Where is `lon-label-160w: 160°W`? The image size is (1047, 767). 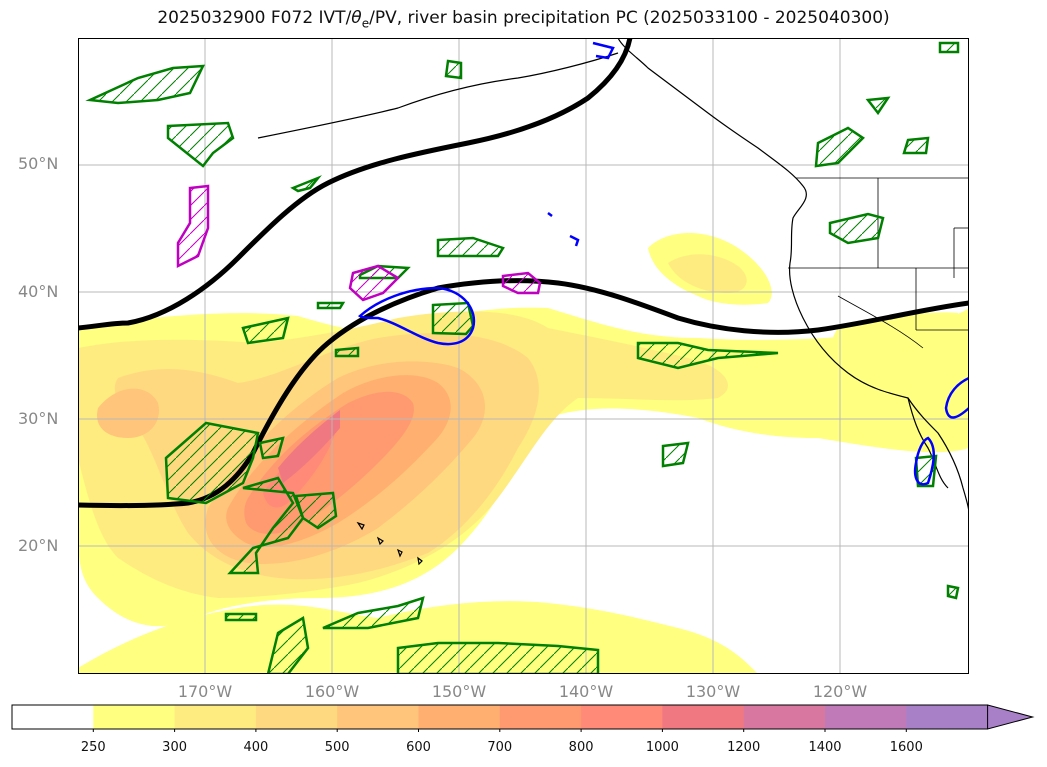
lon-label-160w: 160°W is located at coordinates (332, 691).